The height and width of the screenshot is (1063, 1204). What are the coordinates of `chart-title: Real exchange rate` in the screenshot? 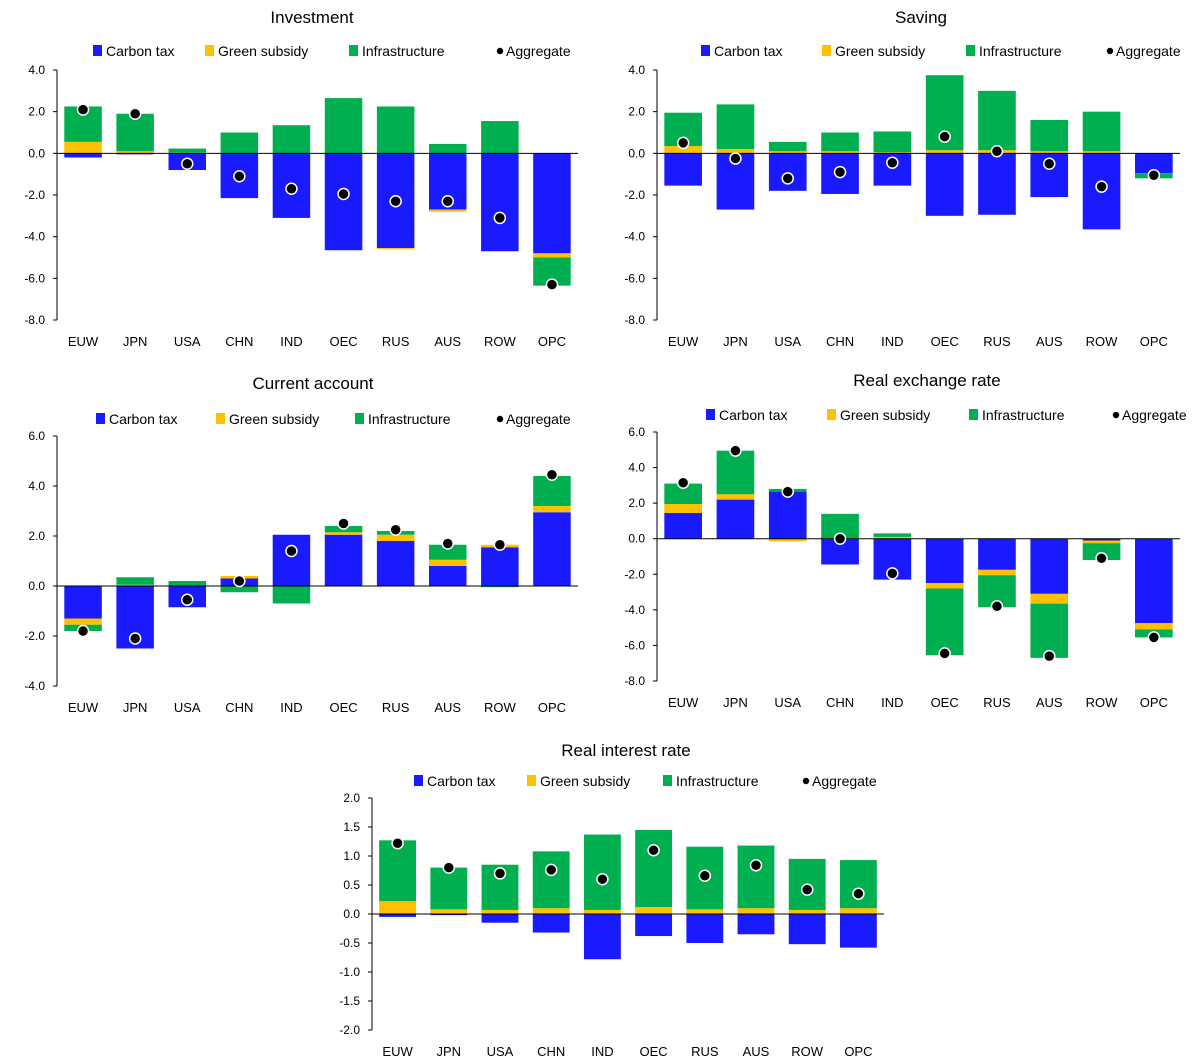 It's located at (926, 380).